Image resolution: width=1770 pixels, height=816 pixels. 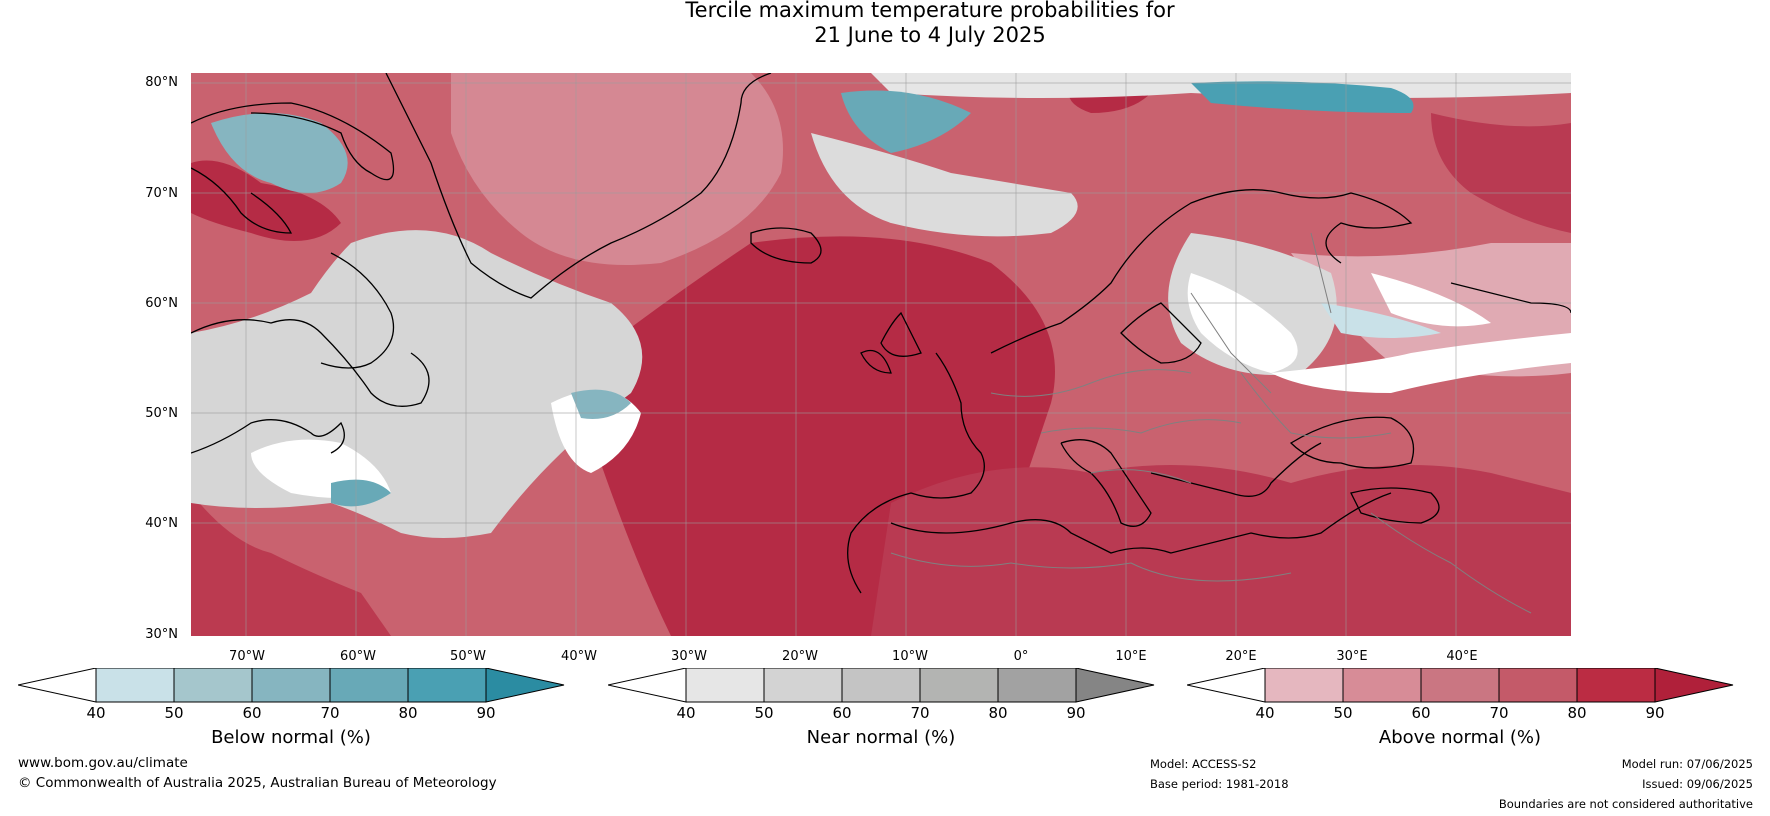 I want to click on above-normal-colorbar: 40 50 60 70 80 90, so click(x=1461, y=694).